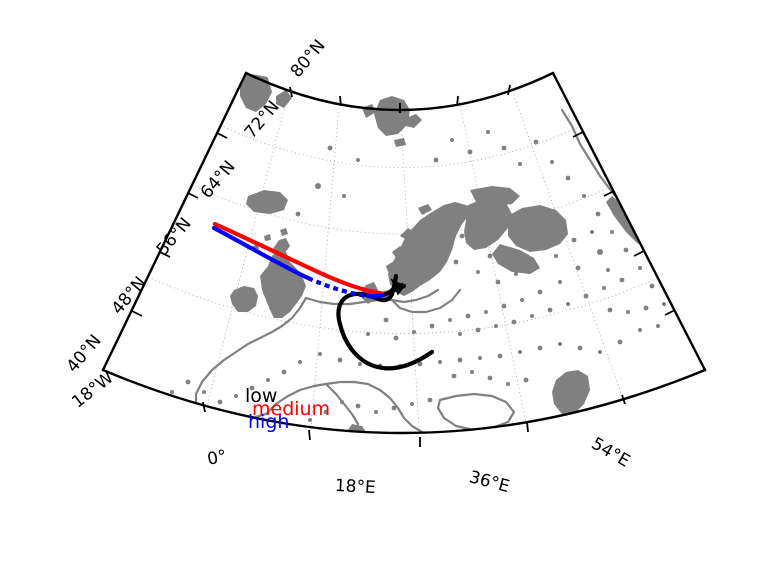  What do you see at coordinates (489, 482) in the screenshot?
I see `axis-label-lon-36e: 36°E` at bounding box center [489, 482].